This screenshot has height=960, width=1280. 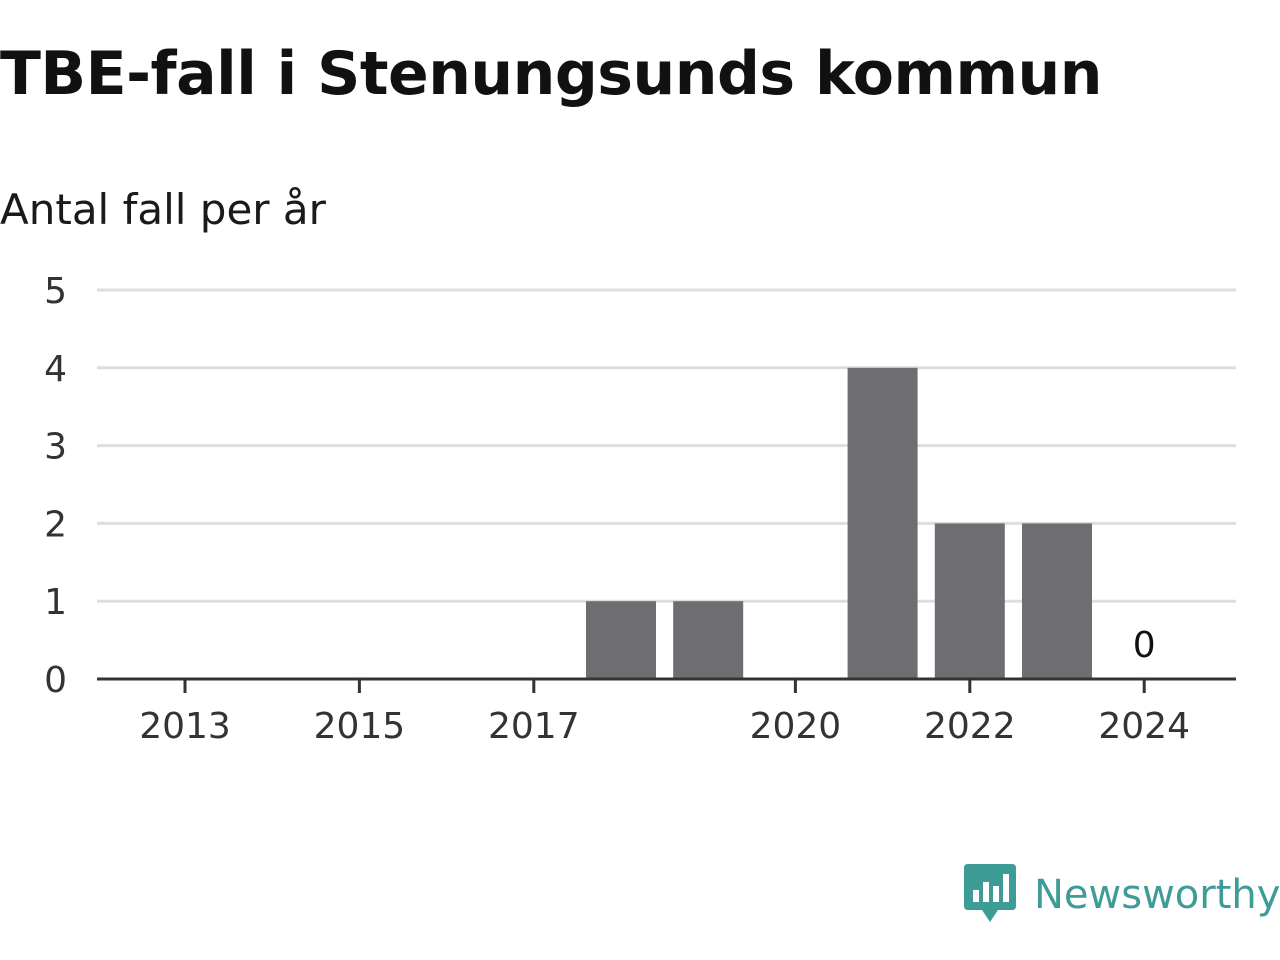 I want to click on y-tick-label: 0, so click(x=55, y=680).